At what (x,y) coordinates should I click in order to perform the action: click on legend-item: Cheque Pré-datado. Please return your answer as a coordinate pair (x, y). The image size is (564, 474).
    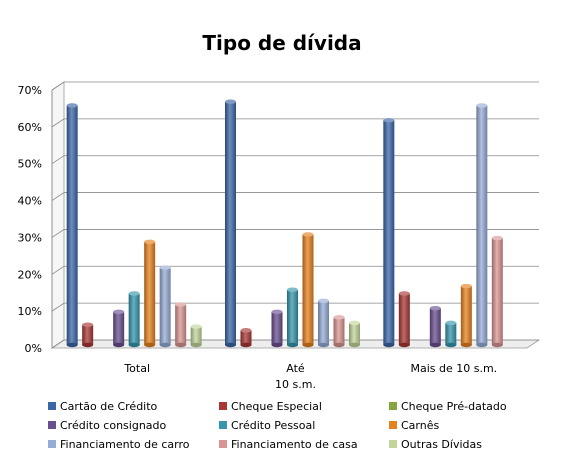
    Looking at the image, I should click on (448, 406).